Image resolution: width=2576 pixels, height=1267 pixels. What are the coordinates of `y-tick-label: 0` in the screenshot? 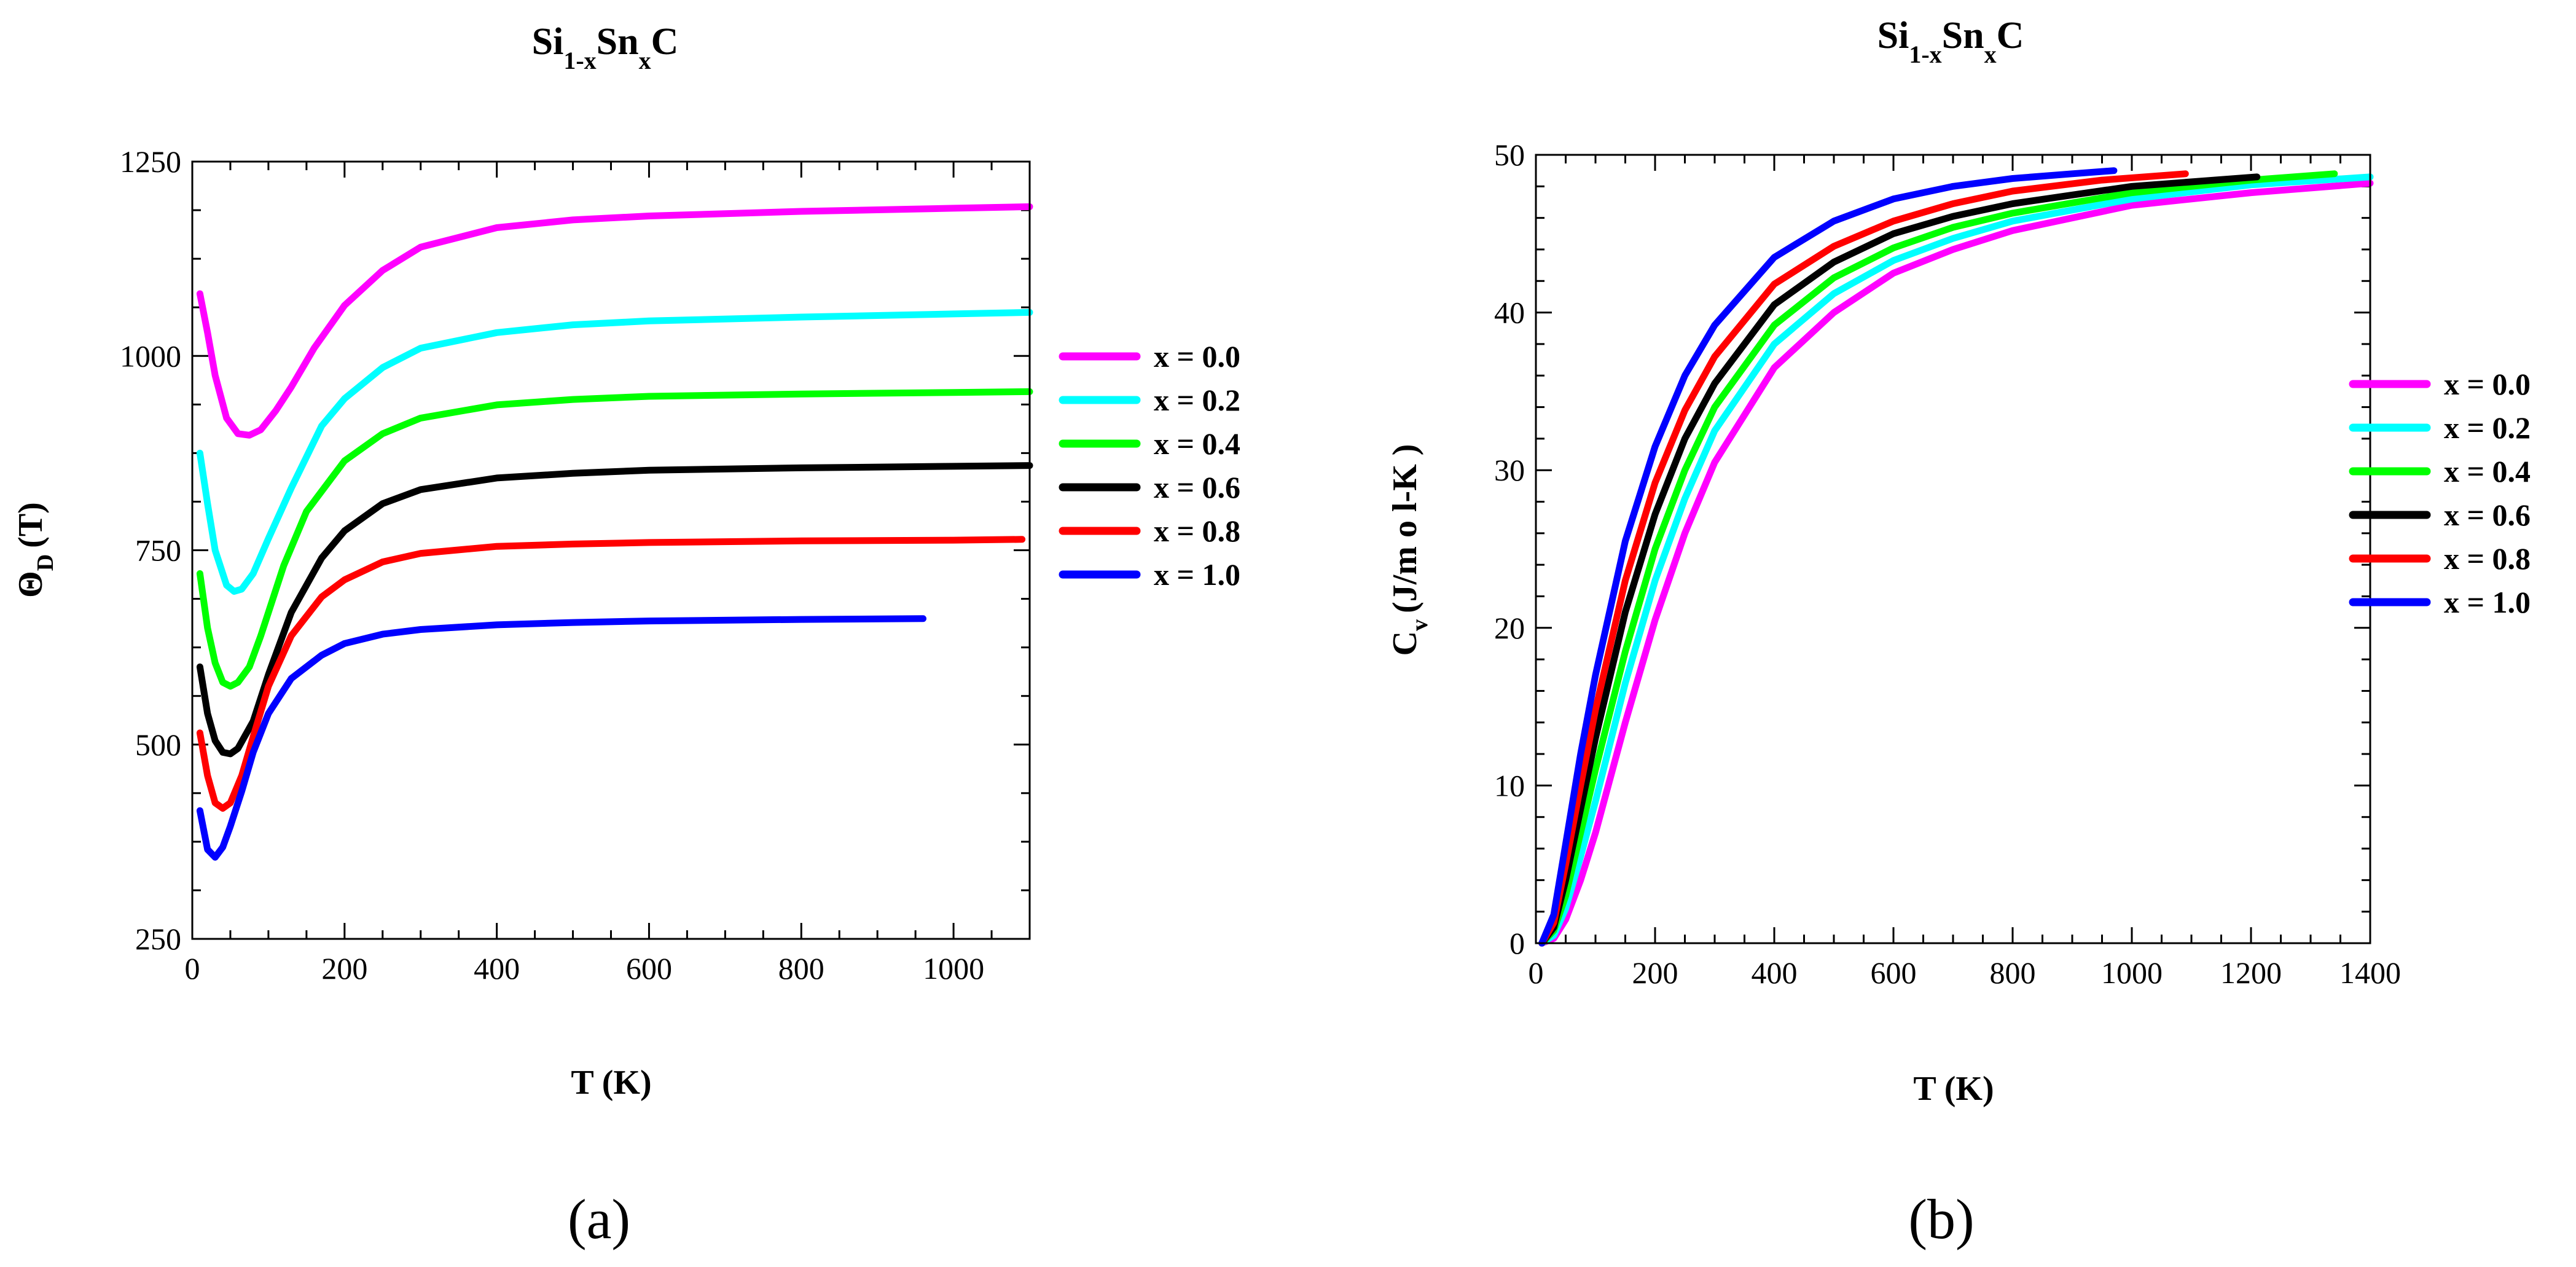 It's located at (1517, 943).